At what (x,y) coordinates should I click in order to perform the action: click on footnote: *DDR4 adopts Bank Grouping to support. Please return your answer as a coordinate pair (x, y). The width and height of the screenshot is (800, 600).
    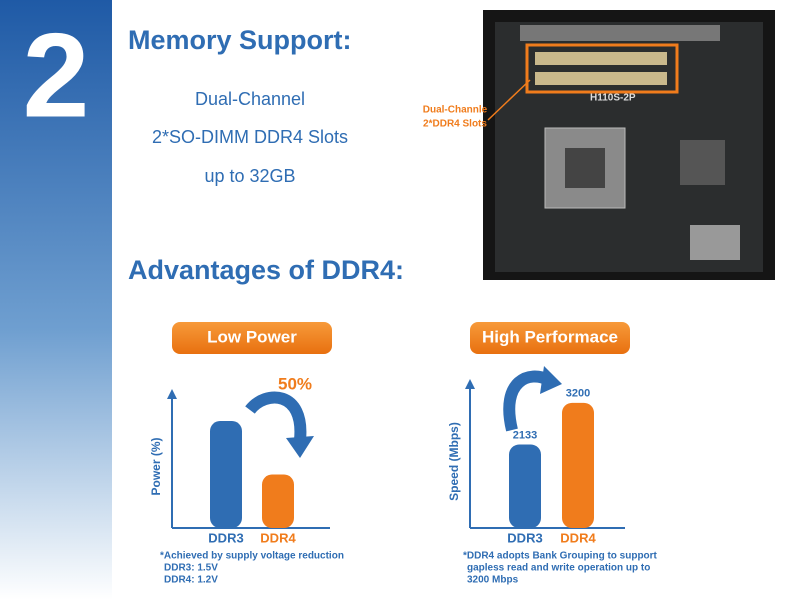
    Looking at the image, I should click on (560, 556).